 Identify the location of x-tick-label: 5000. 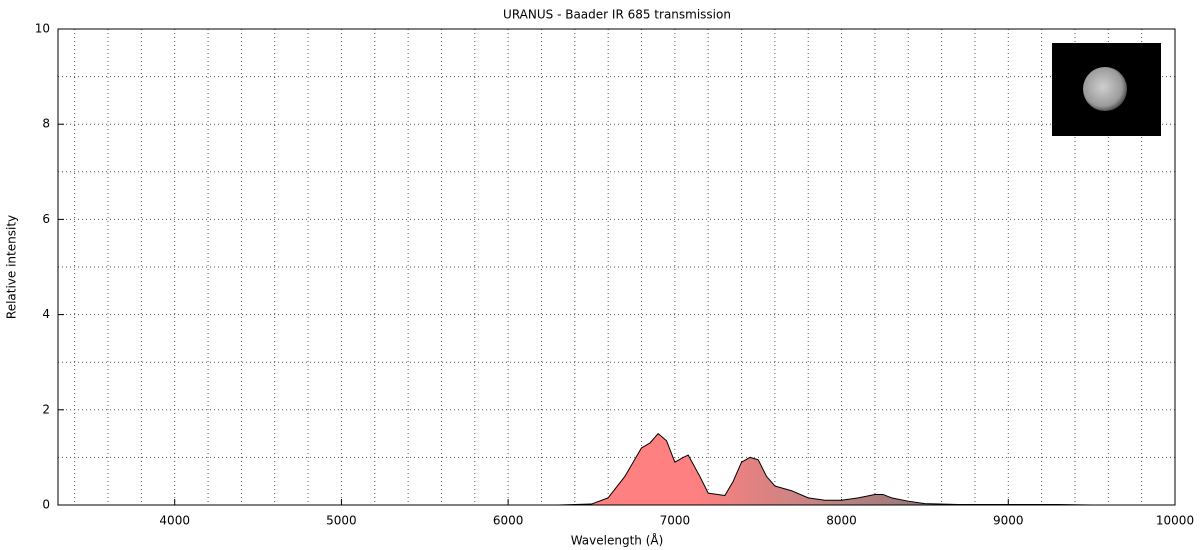
(341, 521).